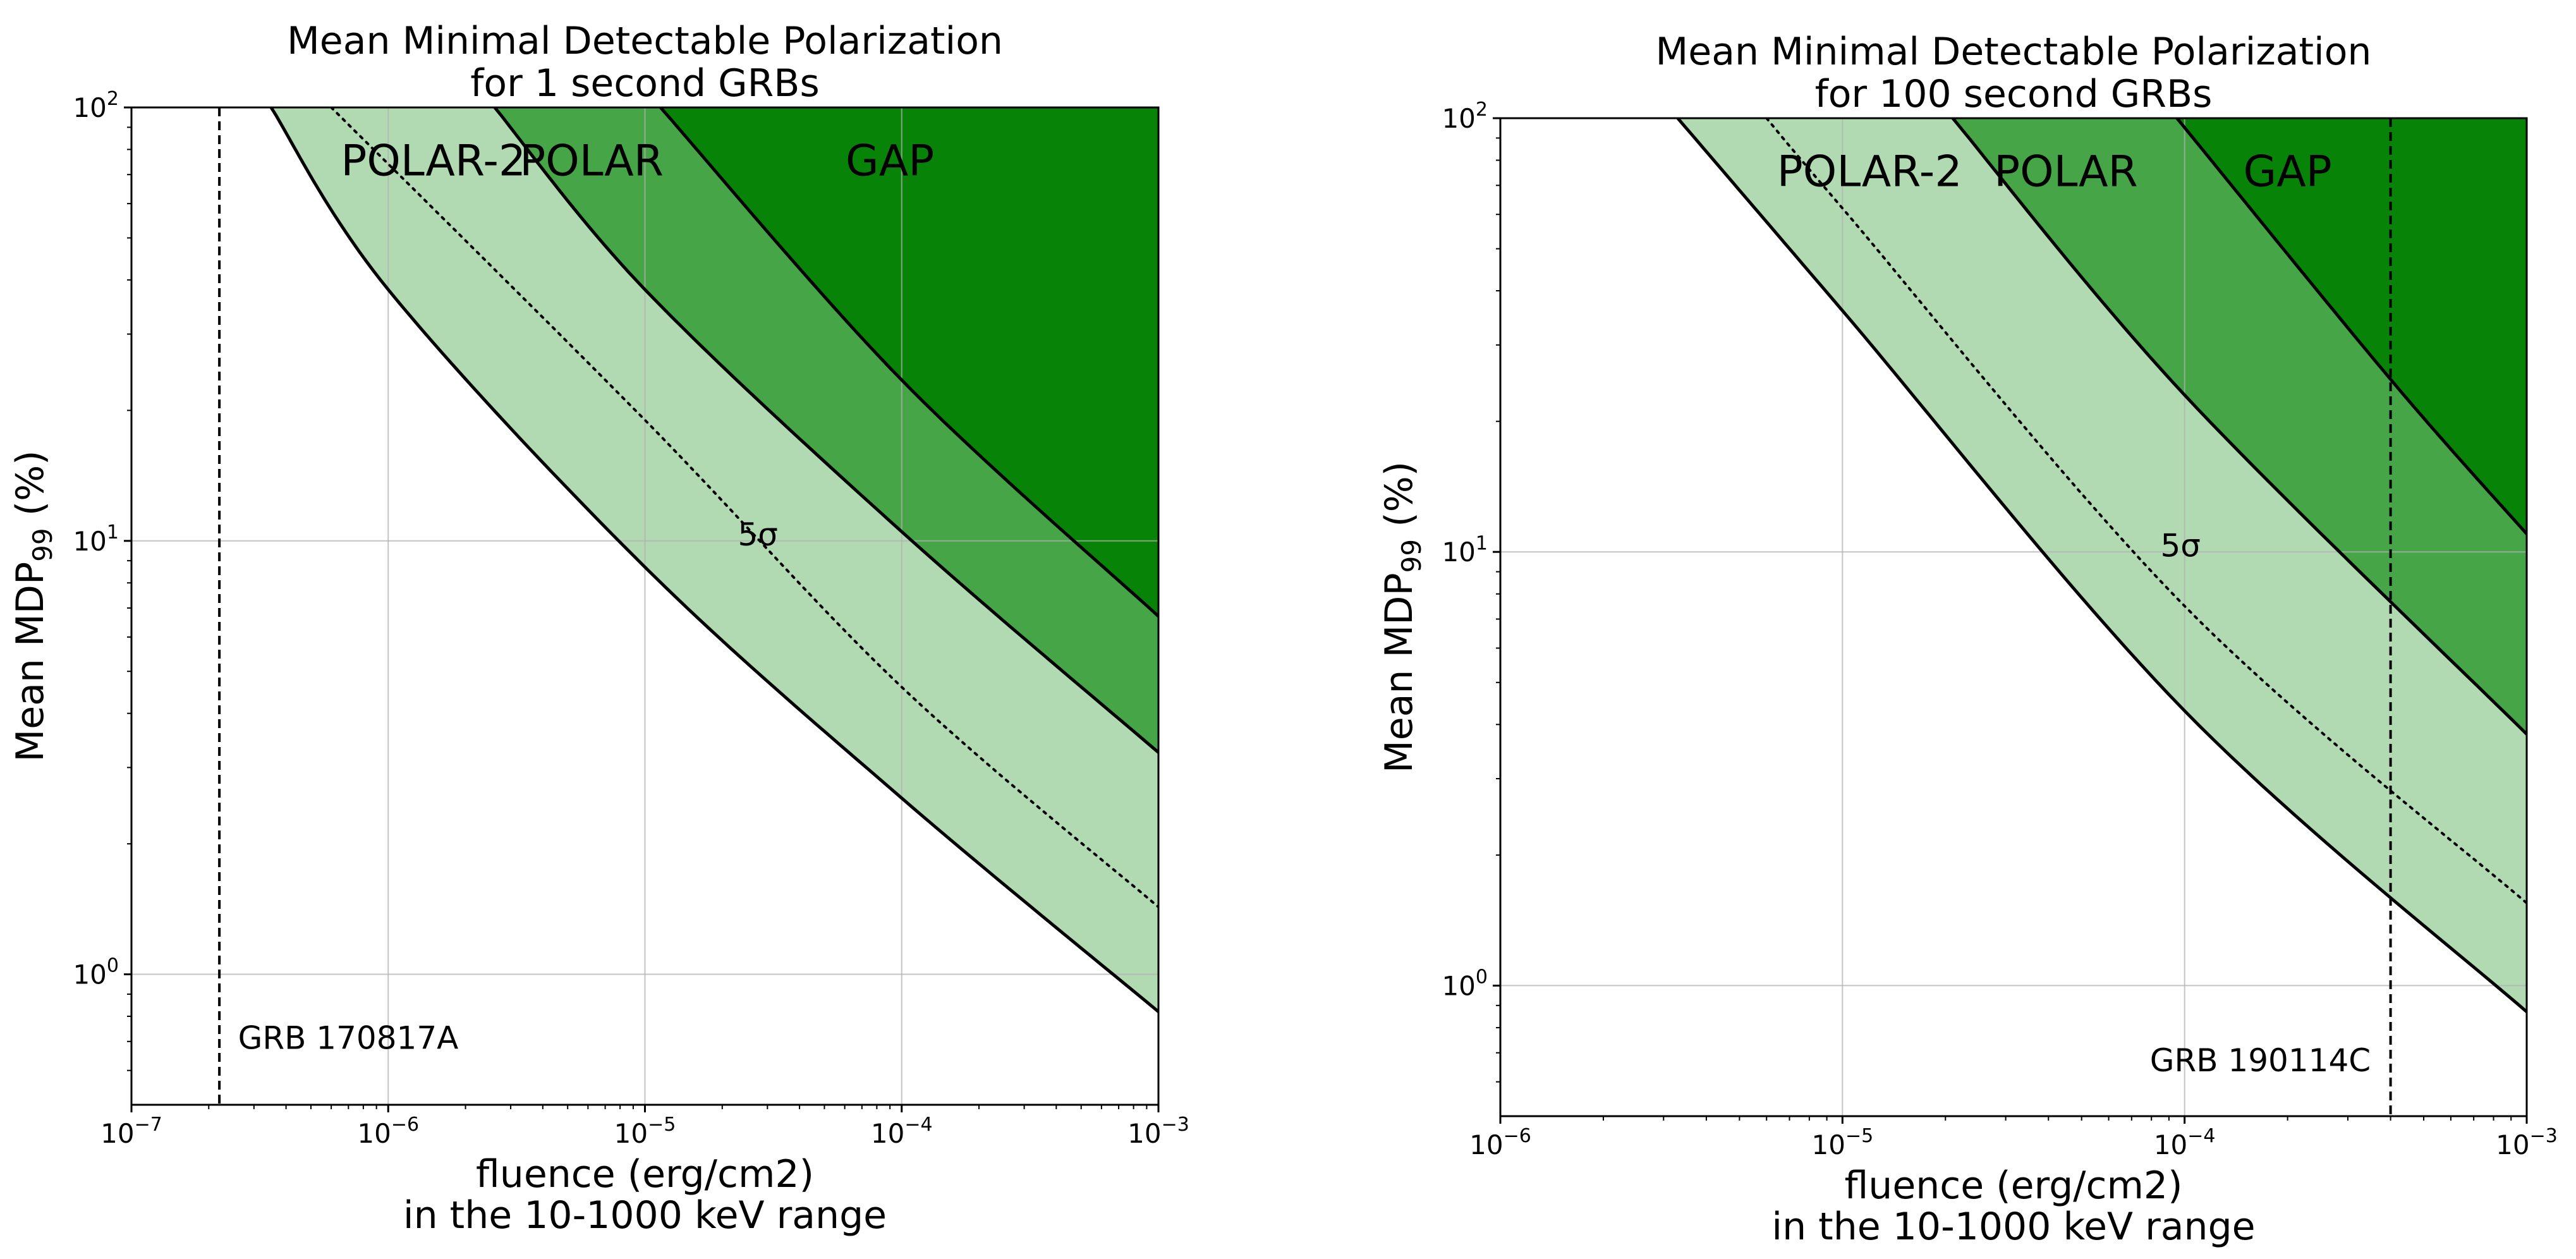 Image resolution: width=2576 pixels, height=1259 pixels. What do you see at coordinates (2260, 1060) in the screenshot?
I see `marker-label: GRB 190114C` at bounding box center [2260, 1060].